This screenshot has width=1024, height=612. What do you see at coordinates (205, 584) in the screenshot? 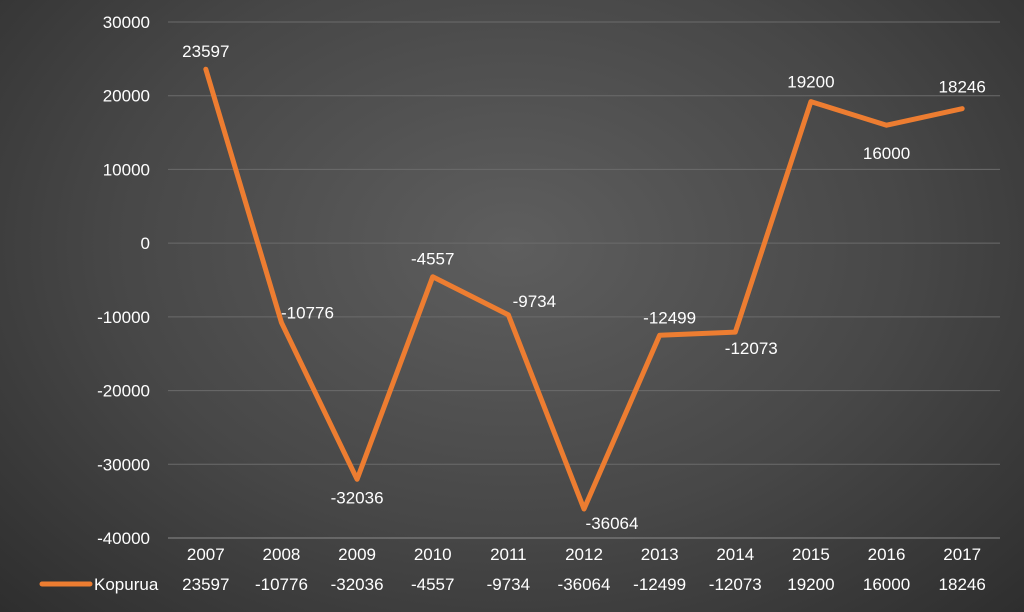
I see `table-value: 23597` at bounding box center [205, 584].